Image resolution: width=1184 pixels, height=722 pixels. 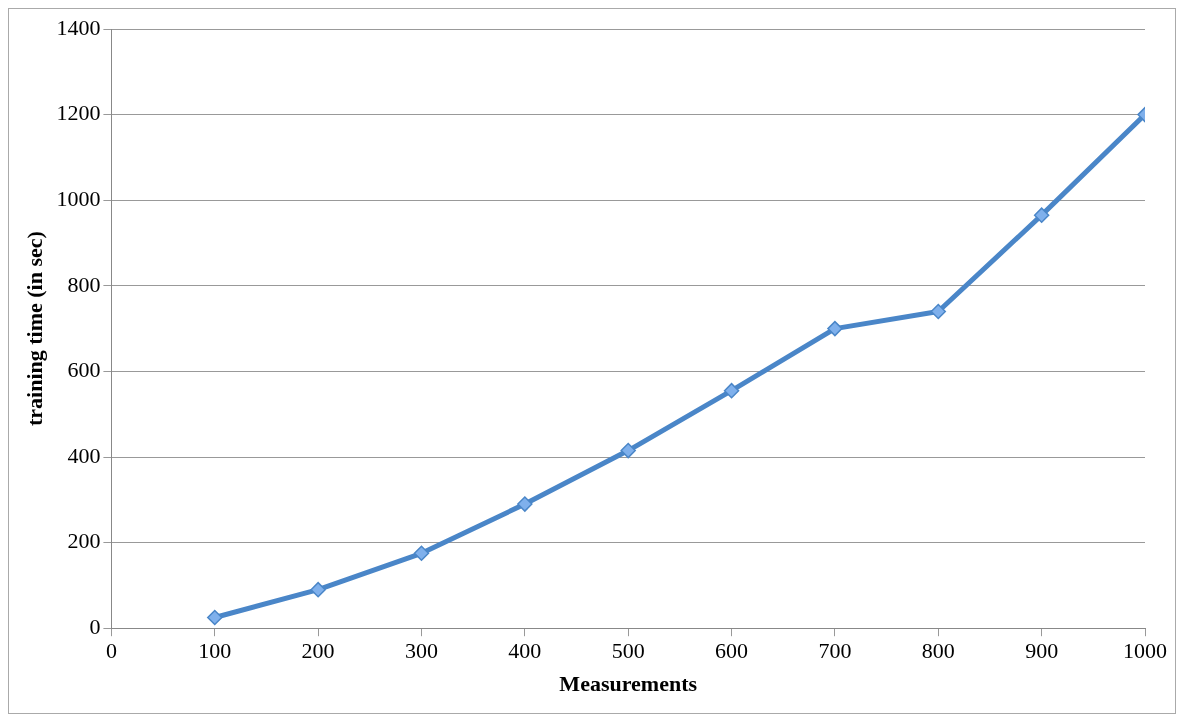 I want to click on x-tick-label: 500, so click(x=628, y=651).